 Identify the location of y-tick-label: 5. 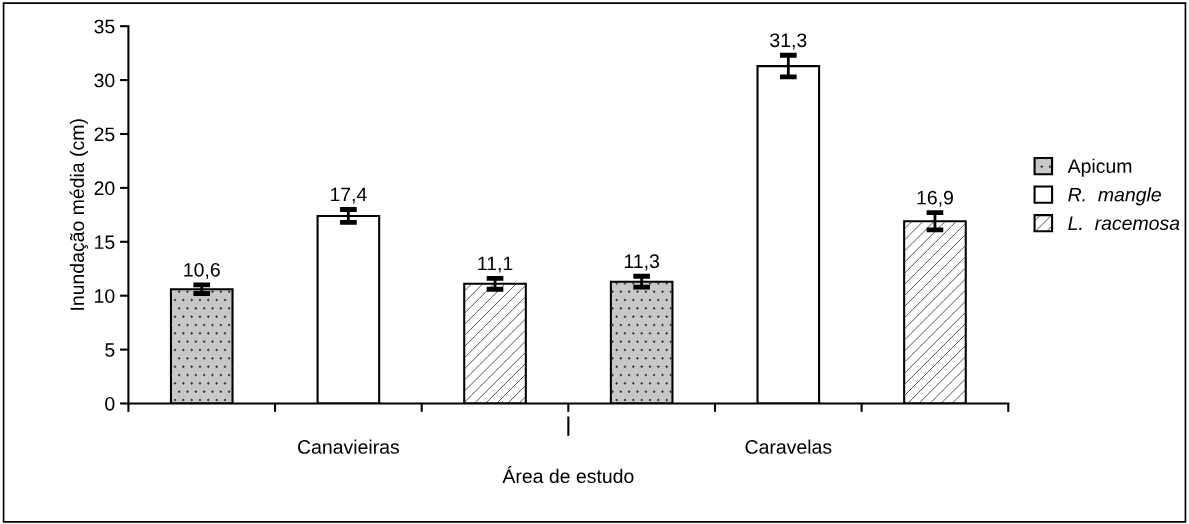
(110, 350).